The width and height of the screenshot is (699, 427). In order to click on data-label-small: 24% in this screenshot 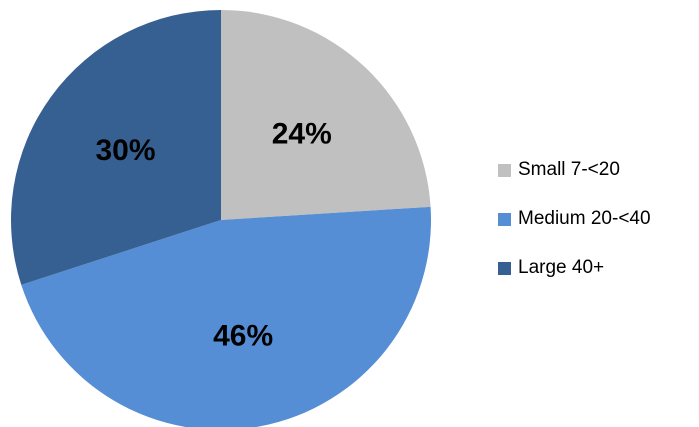, I will do `click(302, 133)`.